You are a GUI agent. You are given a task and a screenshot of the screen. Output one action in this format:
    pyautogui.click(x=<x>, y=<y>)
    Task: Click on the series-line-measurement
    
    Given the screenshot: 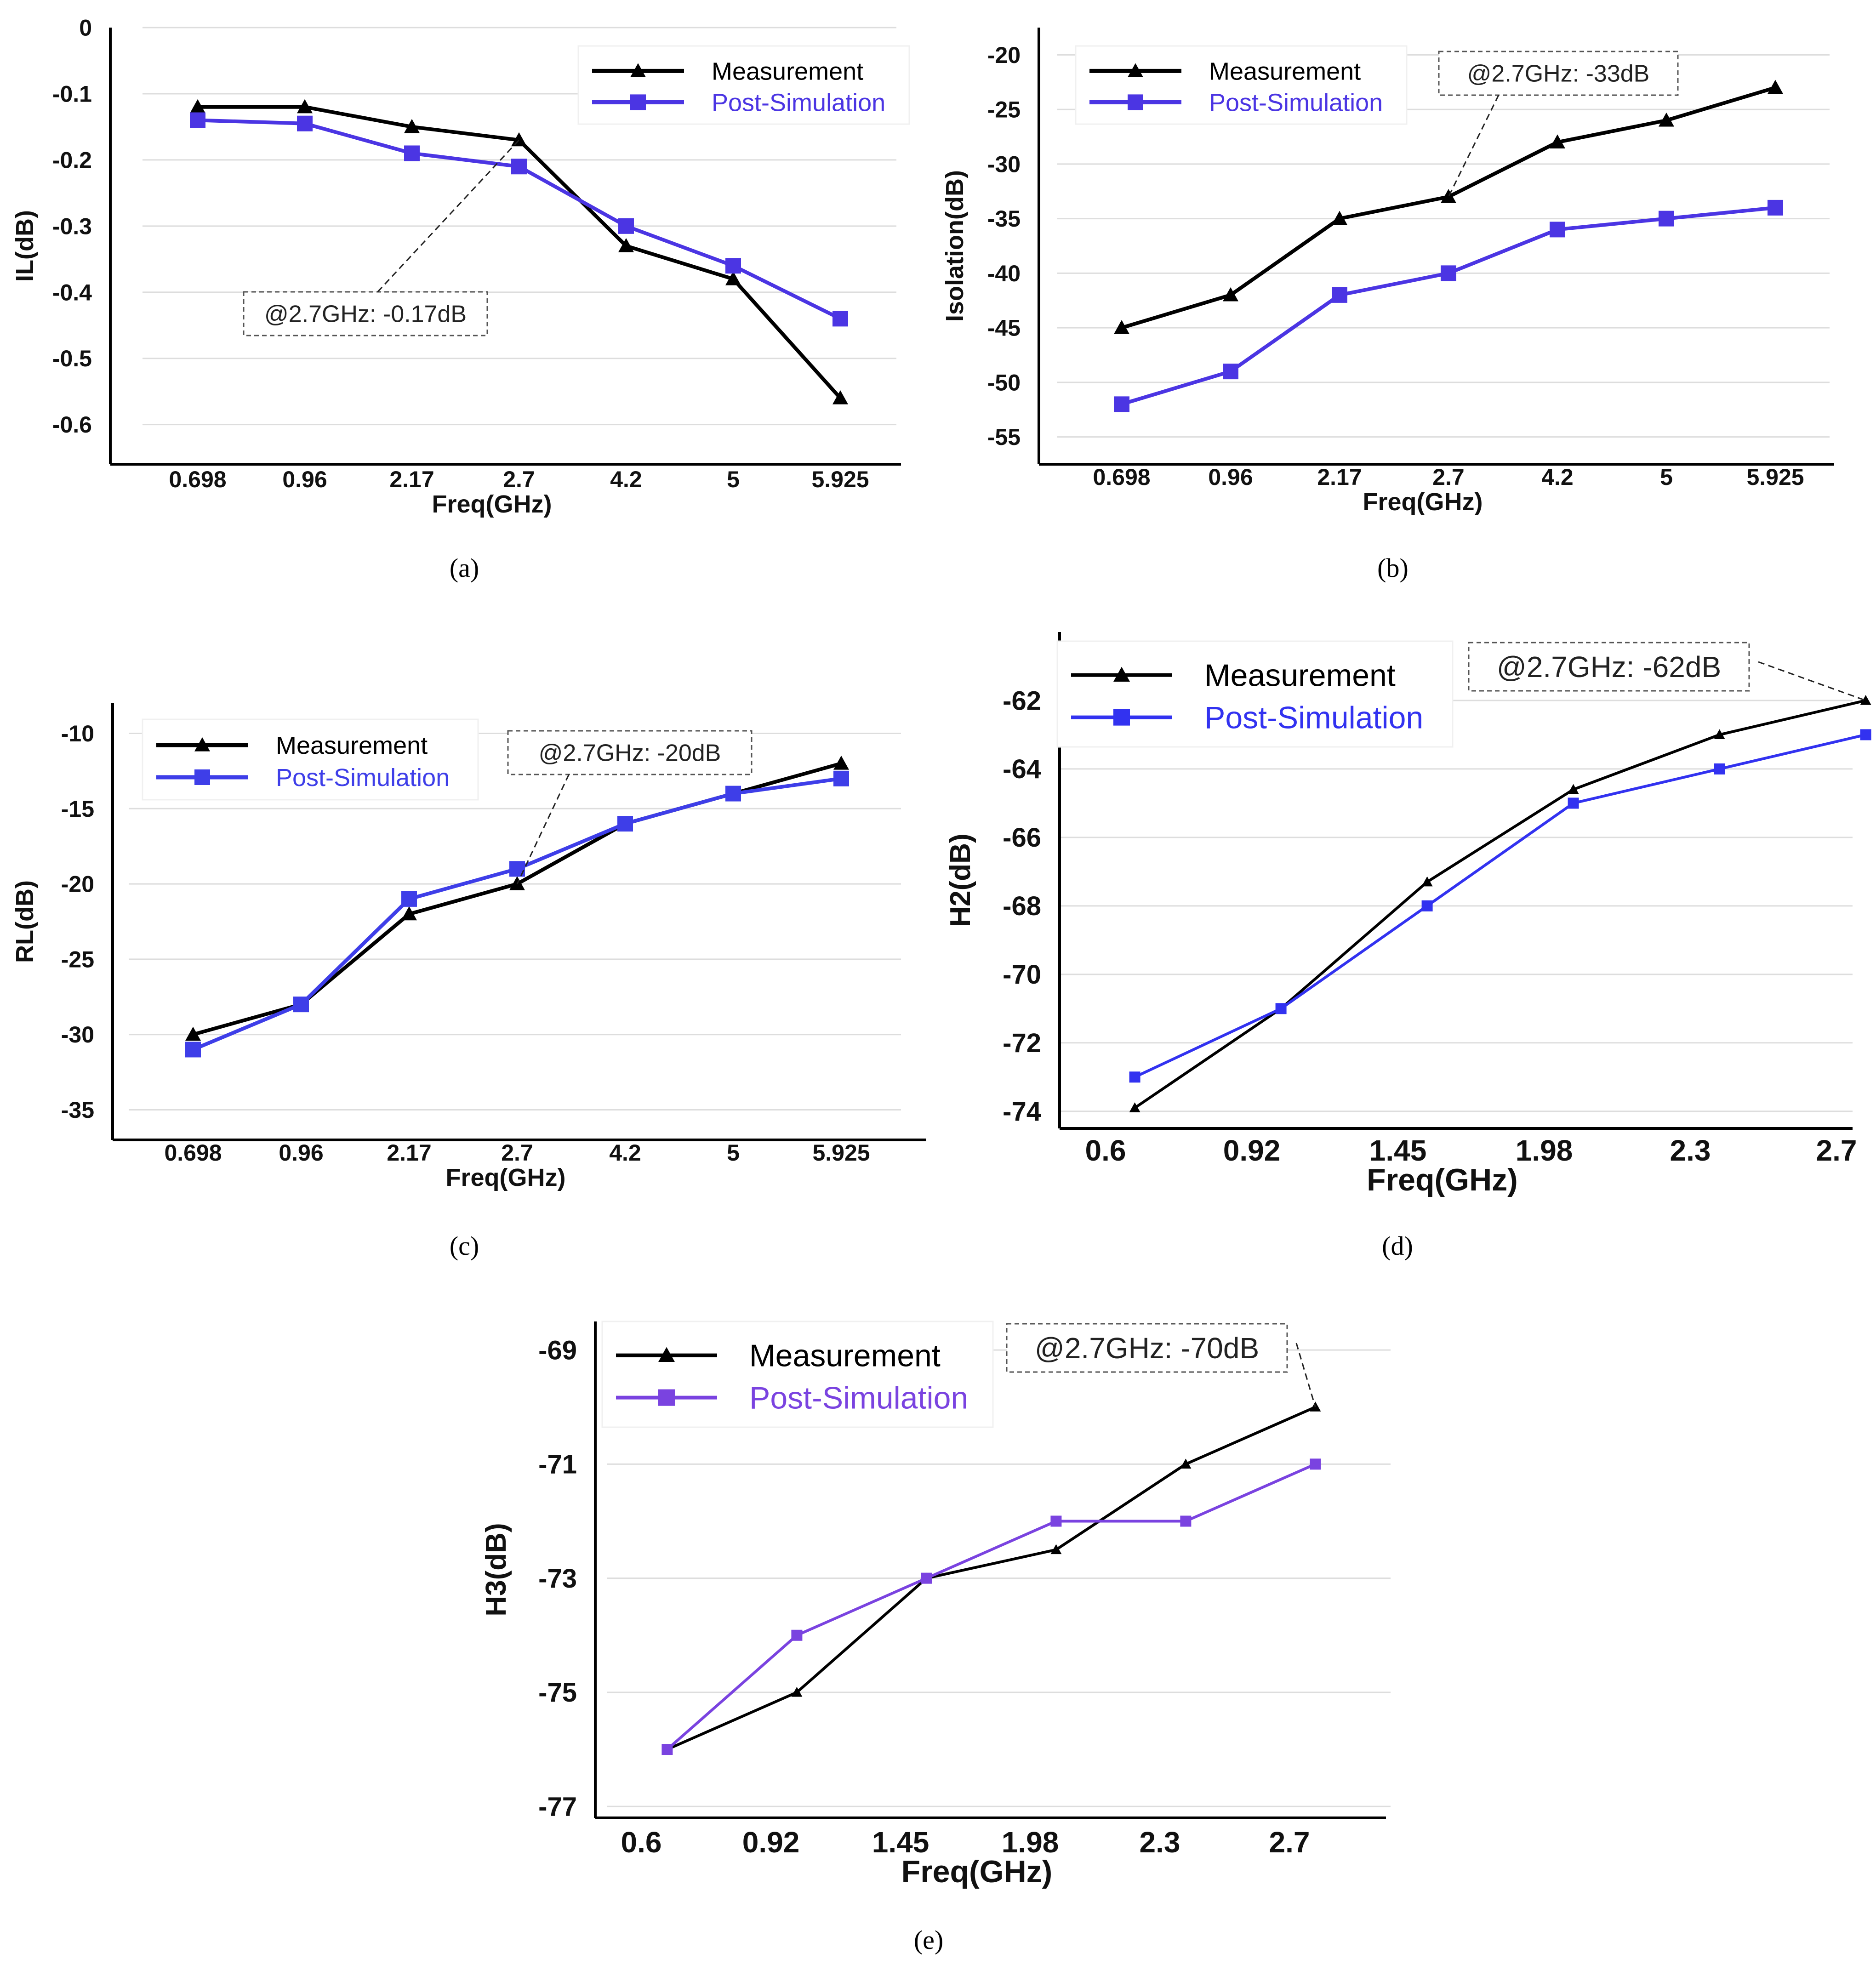 What is the action you would take?
    pyautogui.click(x=517, y=899)
    